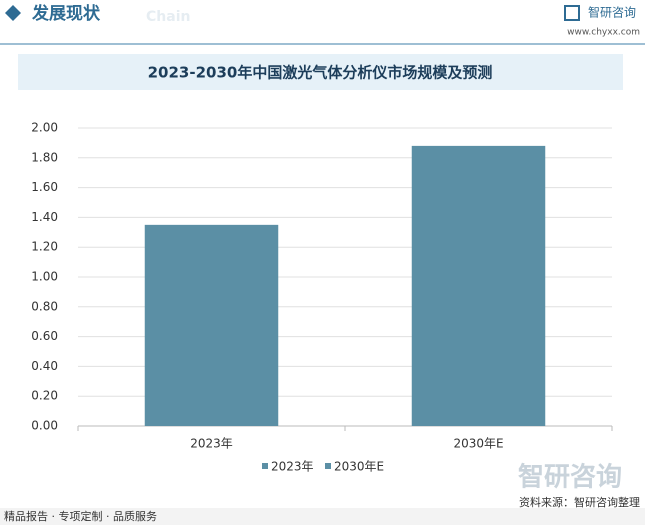 The width and height of the screenshot is (645, 525). What do you see at coordinates (168, 17) in the screenshot?
I see `header-subtitle: Chain` at bounding box center [168, 17].